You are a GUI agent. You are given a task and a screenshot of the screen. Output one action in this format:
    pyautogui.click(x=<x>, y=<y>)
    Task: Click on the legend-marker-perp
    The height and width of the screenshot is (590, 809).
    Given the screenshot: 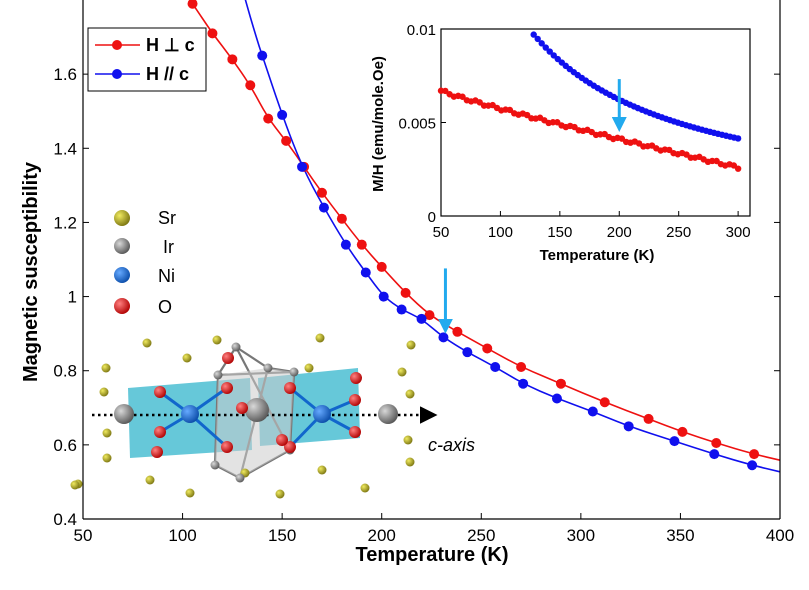 What is the action you would take?
    pyautogui.click(x=117, y=45)
    